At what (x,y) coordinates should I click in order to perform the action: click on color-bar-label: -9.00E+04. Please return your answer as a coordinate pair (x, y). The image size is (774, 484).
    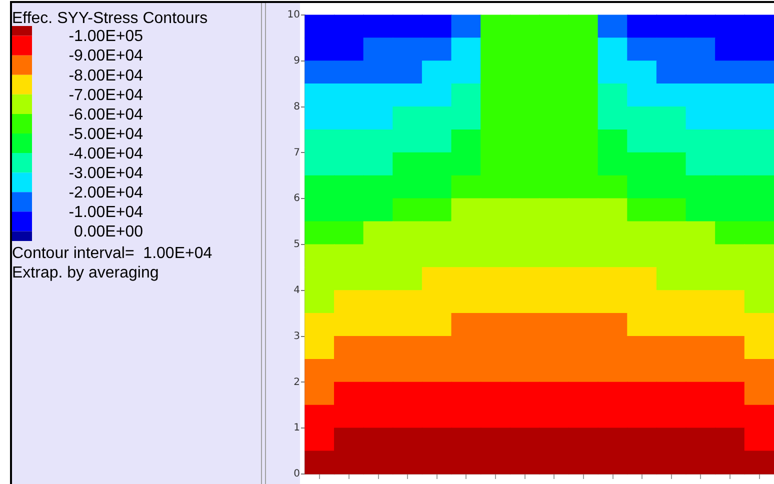
    Looking at the image, I should click on (106, 56).